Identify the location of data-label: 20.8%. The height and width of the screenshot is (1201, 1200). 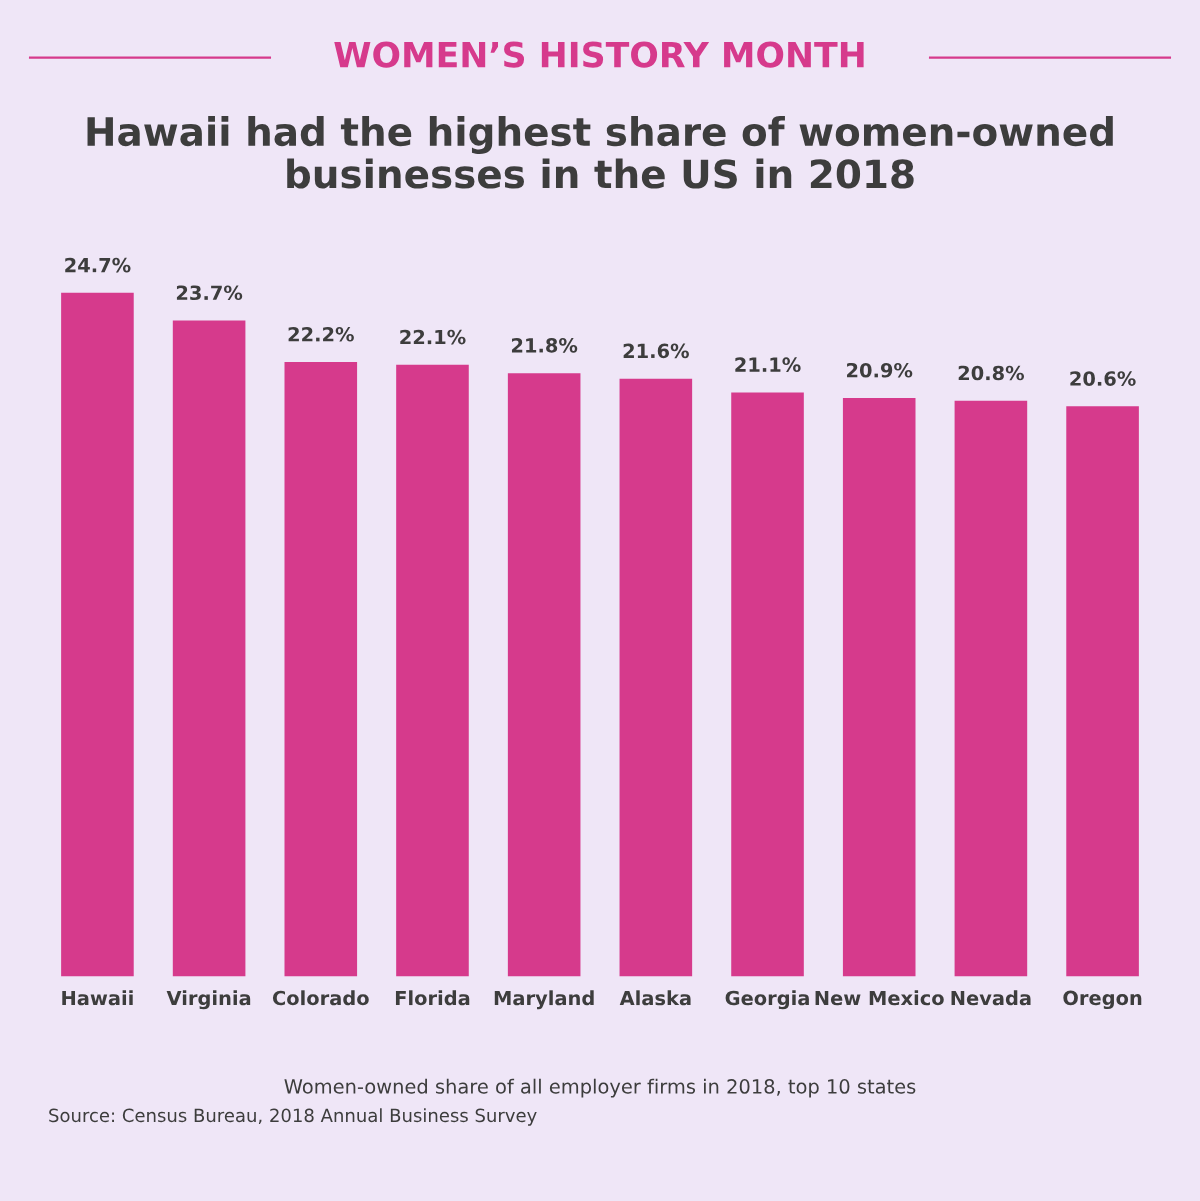
(991, 373).